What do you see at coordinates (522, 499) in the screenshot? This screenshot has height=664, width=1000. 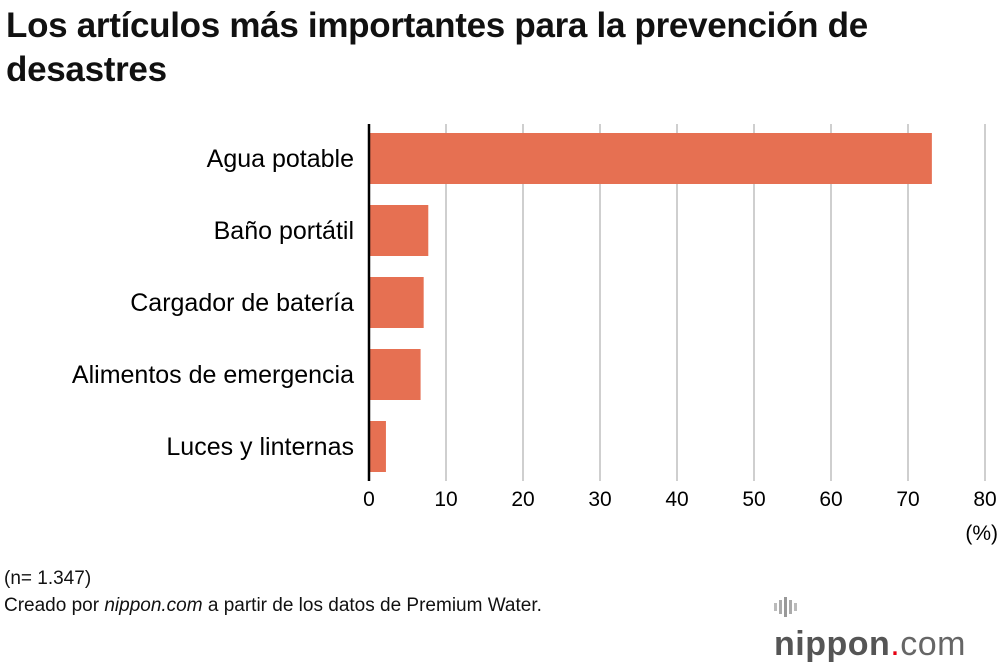 I see `x-tick-label: 20` at bounding box center [522, 499].